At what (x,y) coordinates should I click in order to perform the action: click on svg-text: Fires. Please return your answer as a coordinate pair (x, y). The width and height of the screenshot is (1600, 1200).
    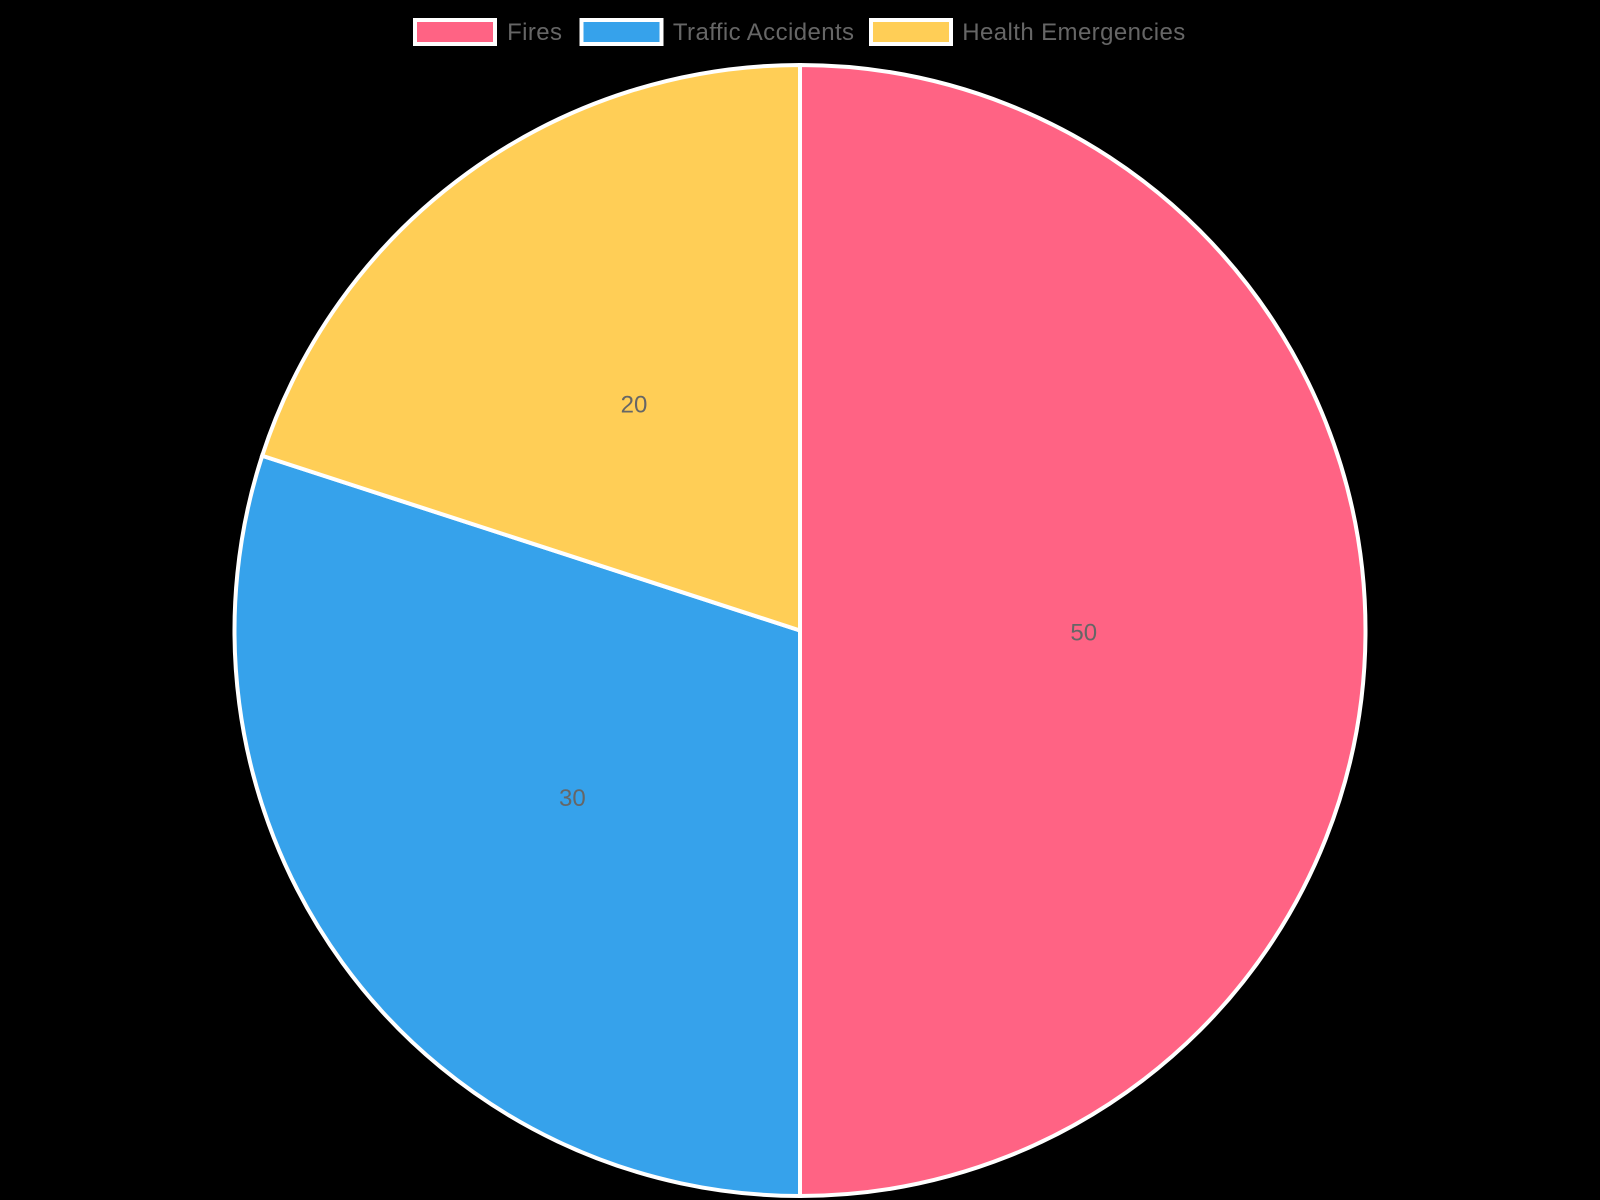
    Looking at the image, I should click on (534, 32).